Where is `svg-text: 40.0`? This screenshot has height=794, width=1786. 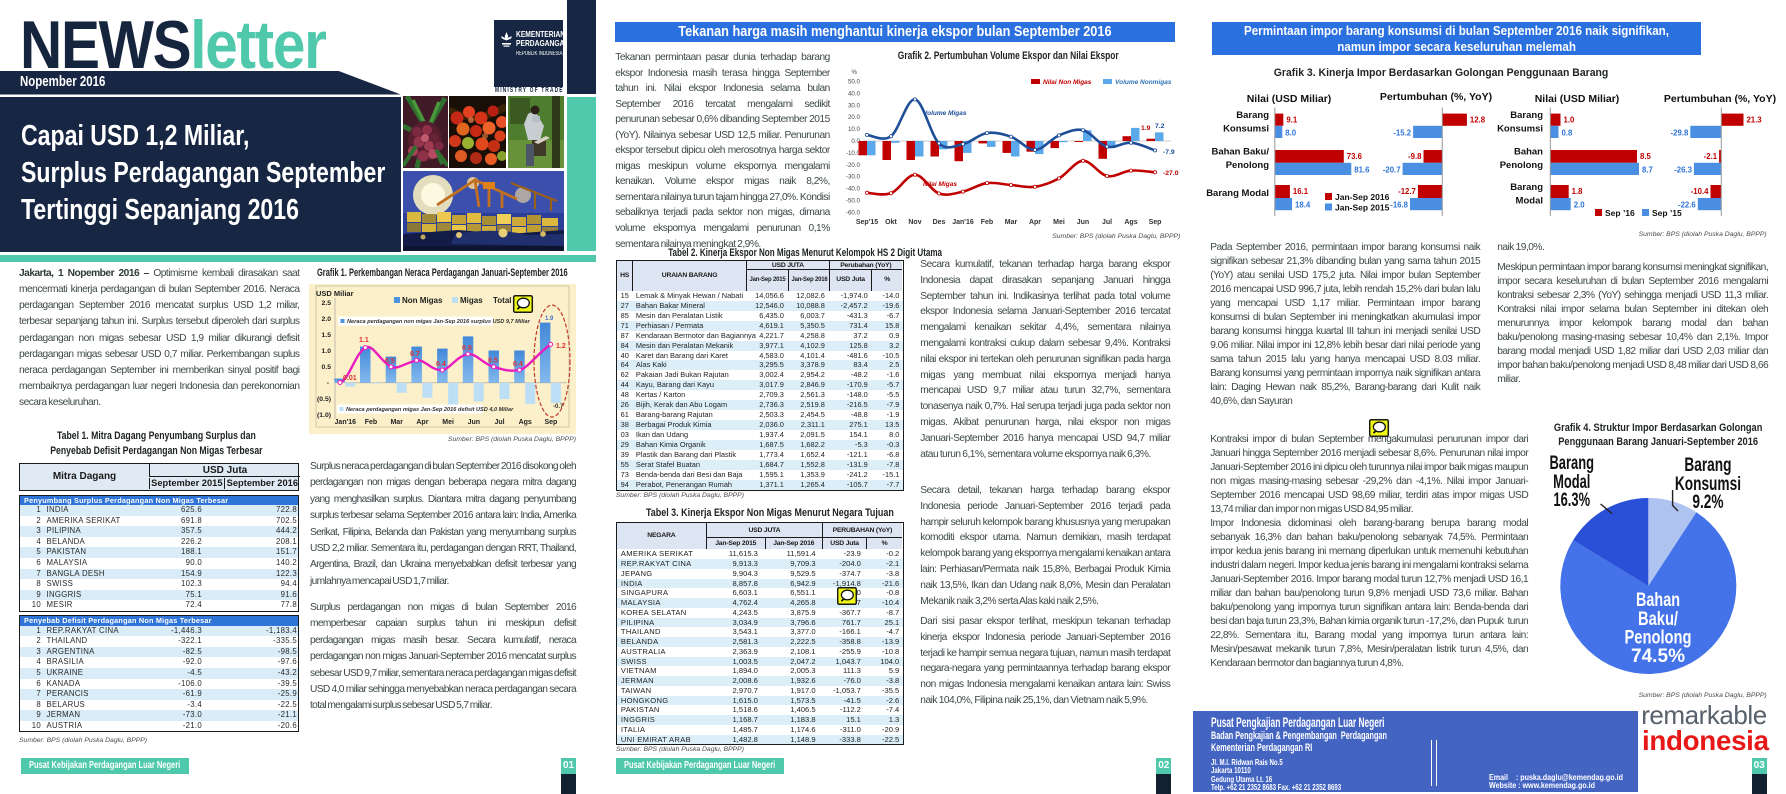
svg-text: 40.0 is located at coordinates (854, 93).